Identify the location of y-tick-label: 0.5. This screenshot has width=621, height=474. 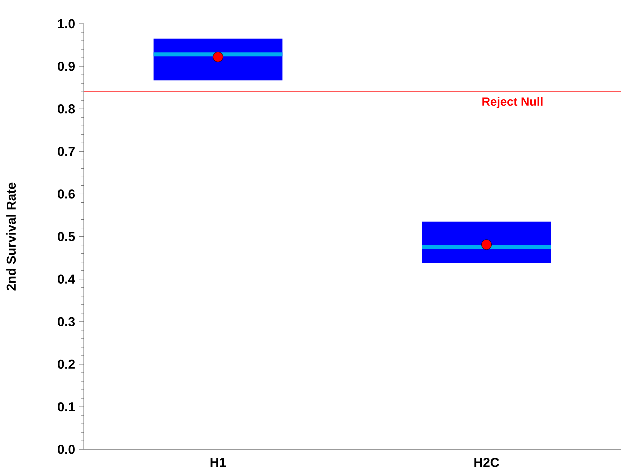
(67, 237).